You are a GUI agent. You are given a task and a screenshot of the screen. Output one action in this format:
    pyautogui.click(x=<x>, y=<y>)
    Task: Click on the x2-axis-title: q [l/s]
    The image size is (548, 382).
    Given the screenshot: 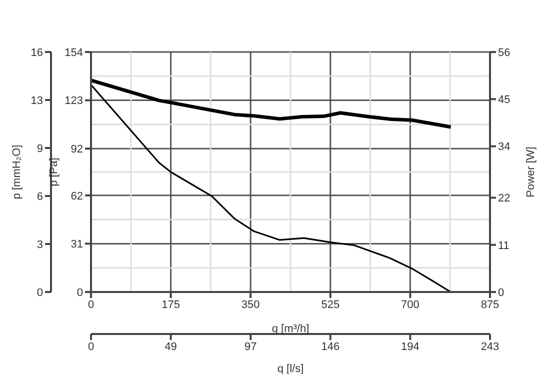 What is the action you would take?
    pyautogui.click(x=290, y=369)
    